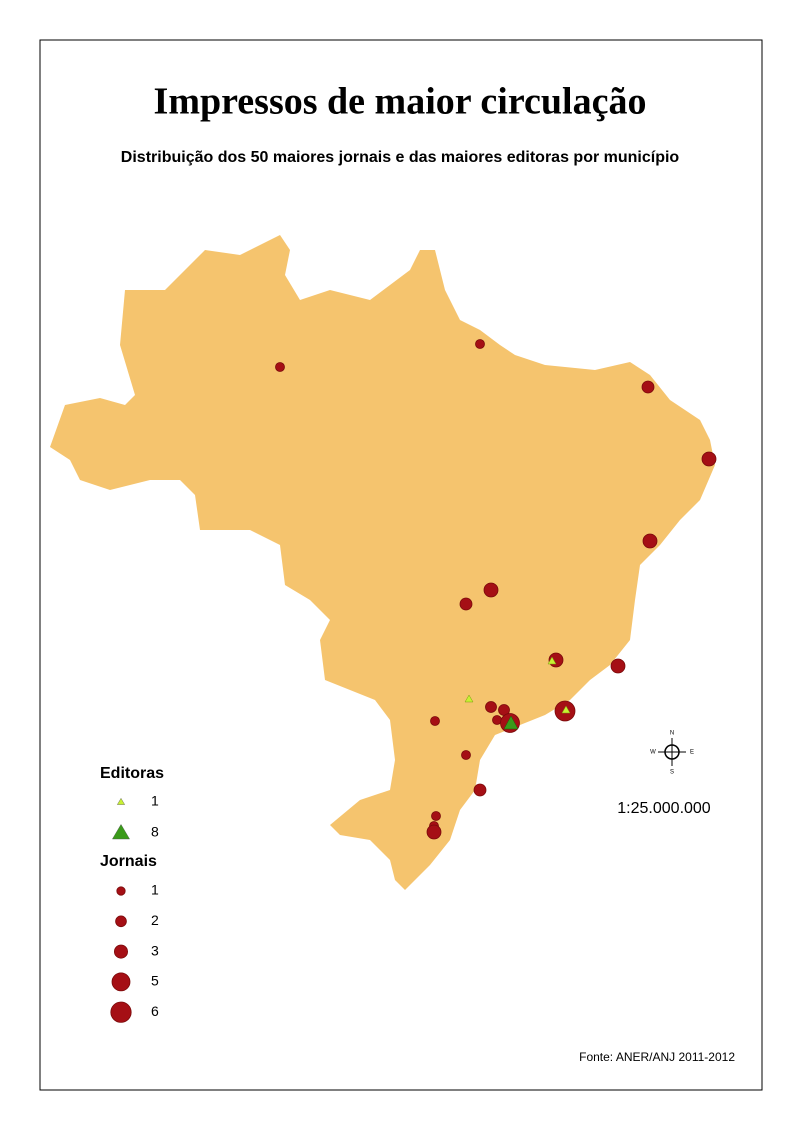 The image size is (800, 1136). Describe the element at coordinates (692, 753) in the screenshot. I see `compass-e: E` at that location.